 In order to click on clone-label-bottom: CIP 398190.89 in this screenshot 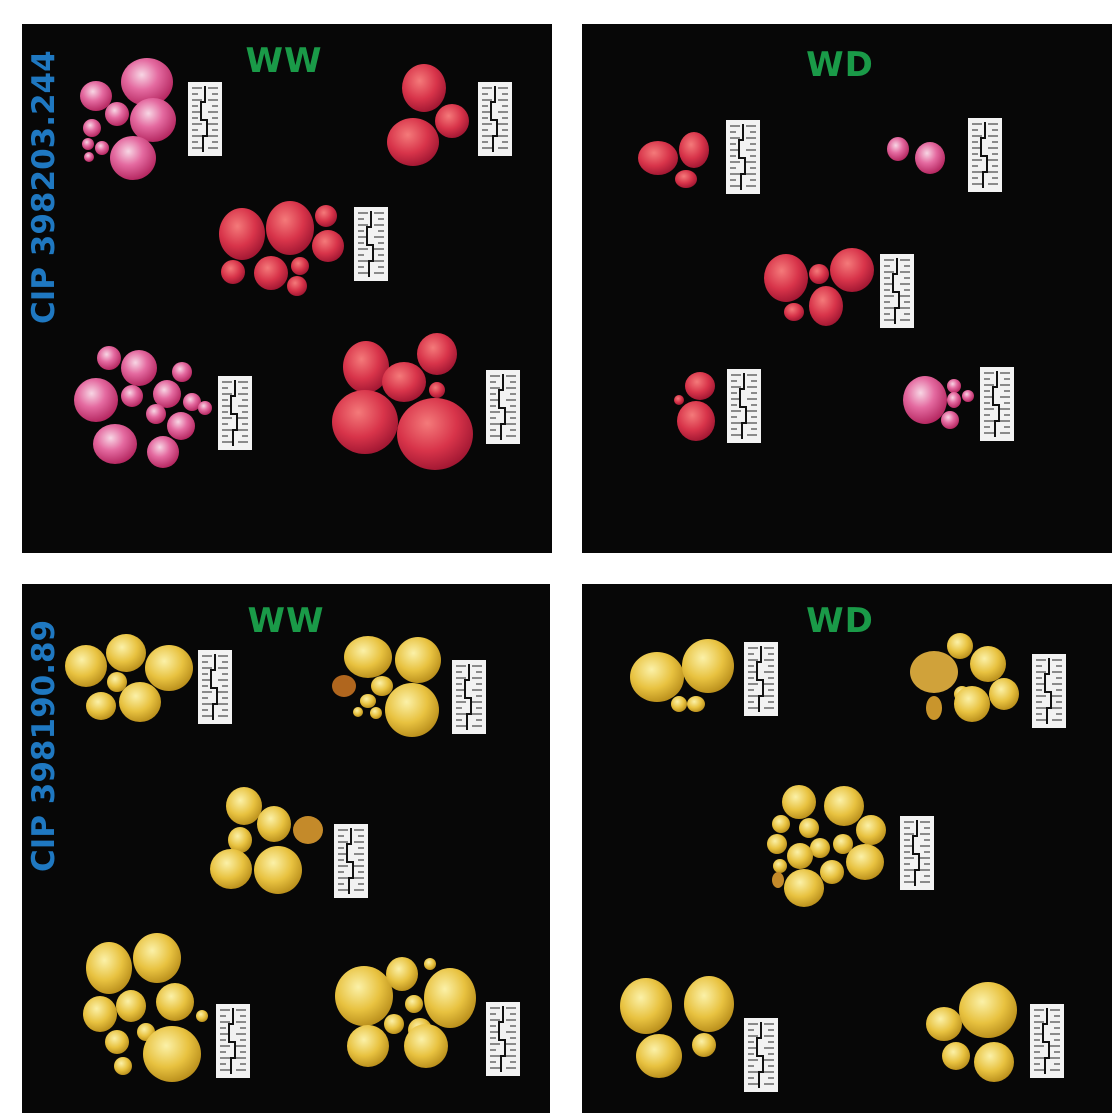, I will do `click(44, 745)`.